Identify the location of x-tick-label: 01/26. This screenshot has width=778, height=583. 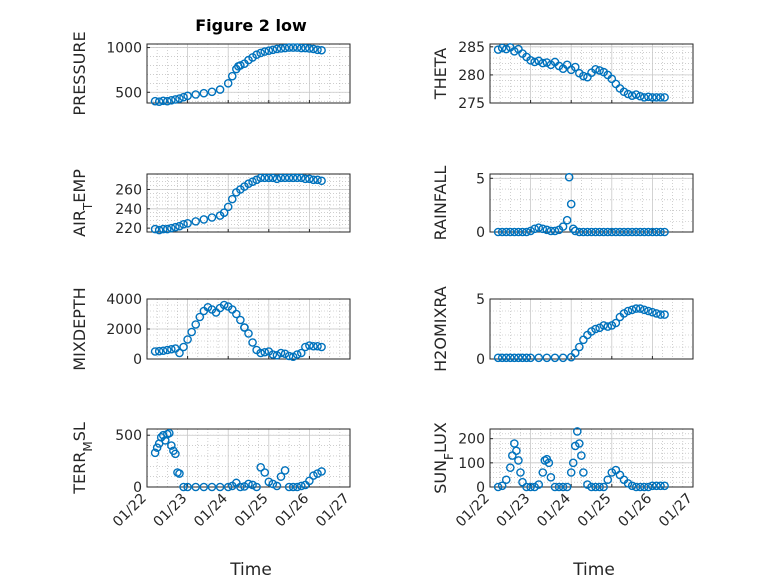
(292, 510).